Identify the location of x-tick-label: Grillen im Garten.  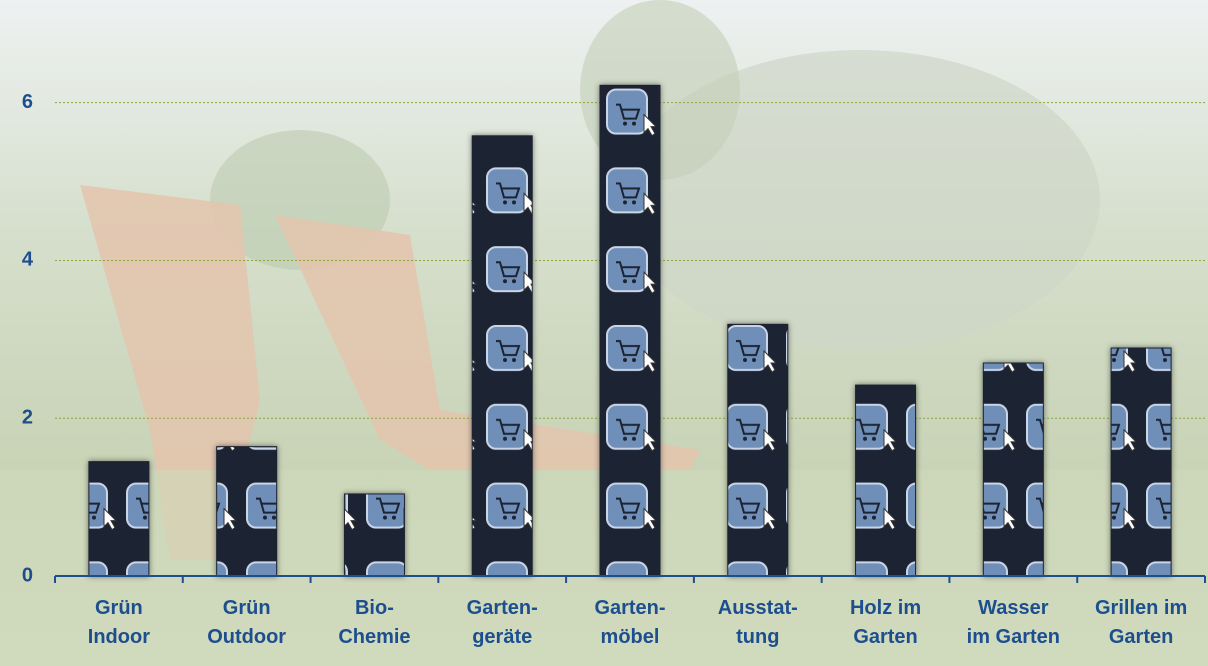
(1141, 622).